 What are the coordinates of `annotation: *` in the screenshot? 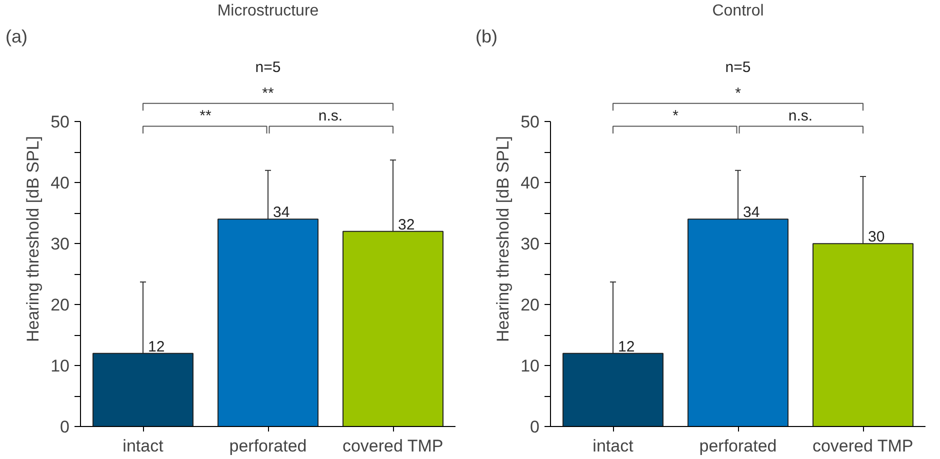 It's located at (675, 116).